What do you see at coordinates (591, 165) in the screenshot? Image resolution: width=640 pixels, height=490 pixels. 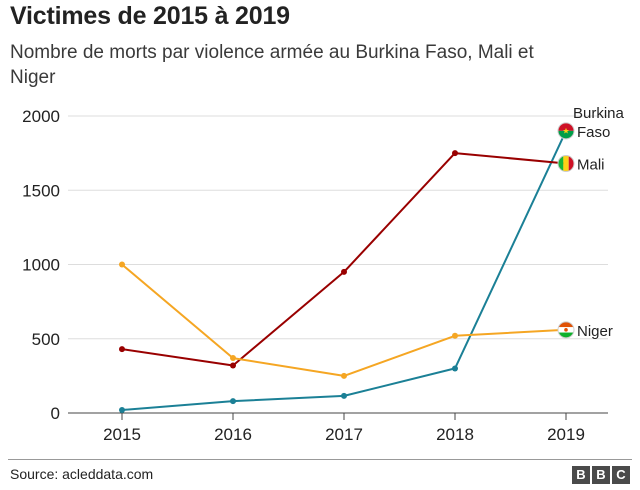 I see `series-label: Mali` at bounding box center [591, 165].